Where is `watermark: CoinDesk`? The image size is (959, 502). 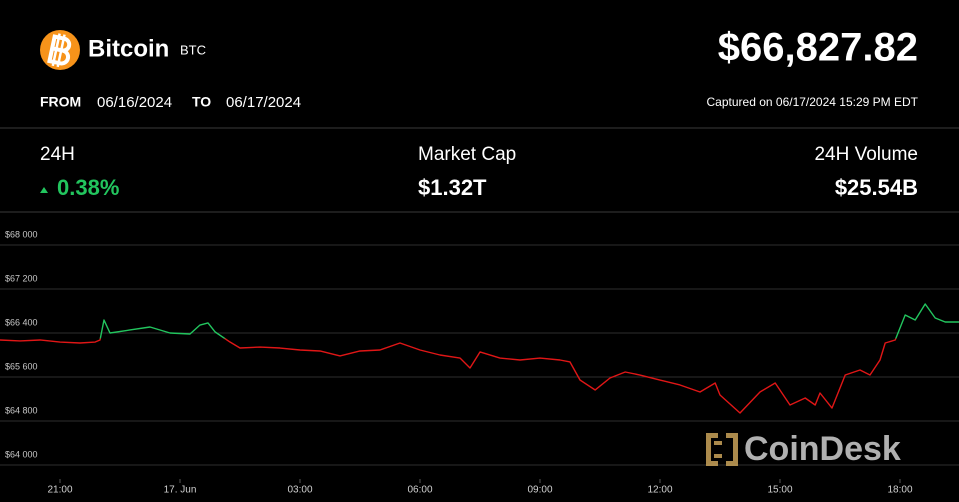
watermark: CoinDesk is located at coordinates (803, 449).